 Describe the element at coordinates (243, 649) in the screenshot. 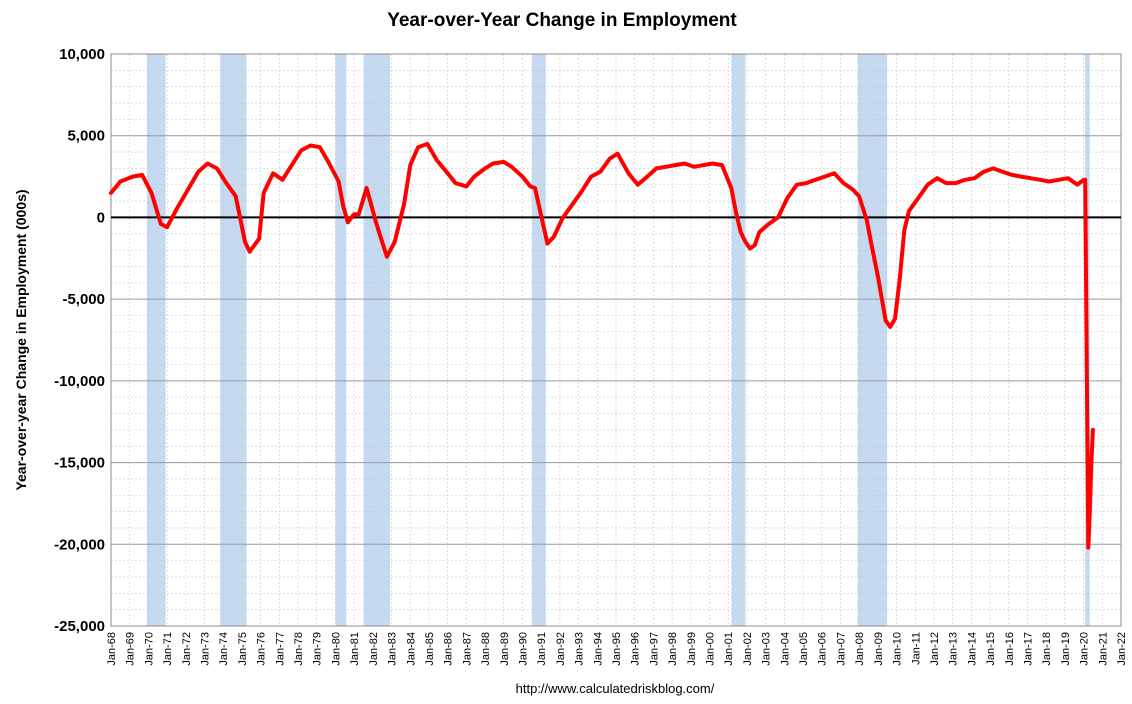

I see `x-tick-label: Jan-75` at that location.